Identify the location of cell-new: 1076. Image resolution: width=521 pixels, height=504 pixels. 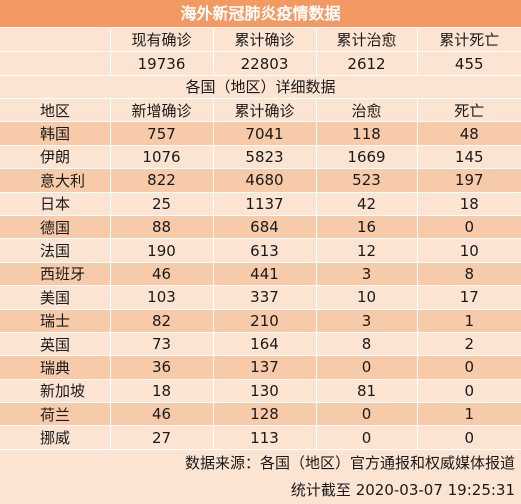
(162, 157).